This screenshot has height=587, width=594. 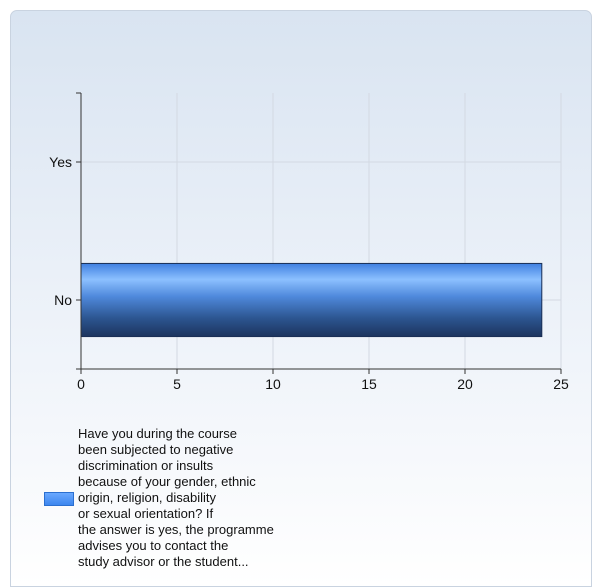 What do you see at coordinates (60, 162) in the screenshot?
I see `y-tick-label-yes: Yes` at bounding box center [60, 162].